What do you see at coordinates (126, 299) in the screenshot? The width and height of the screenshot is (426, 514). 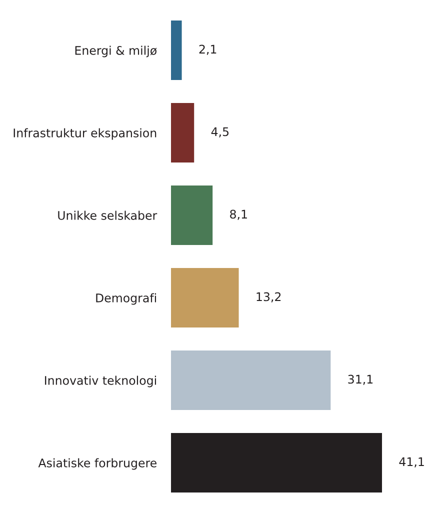 I see `y-tick-label: Demografi` at bounding box center [126, 299].